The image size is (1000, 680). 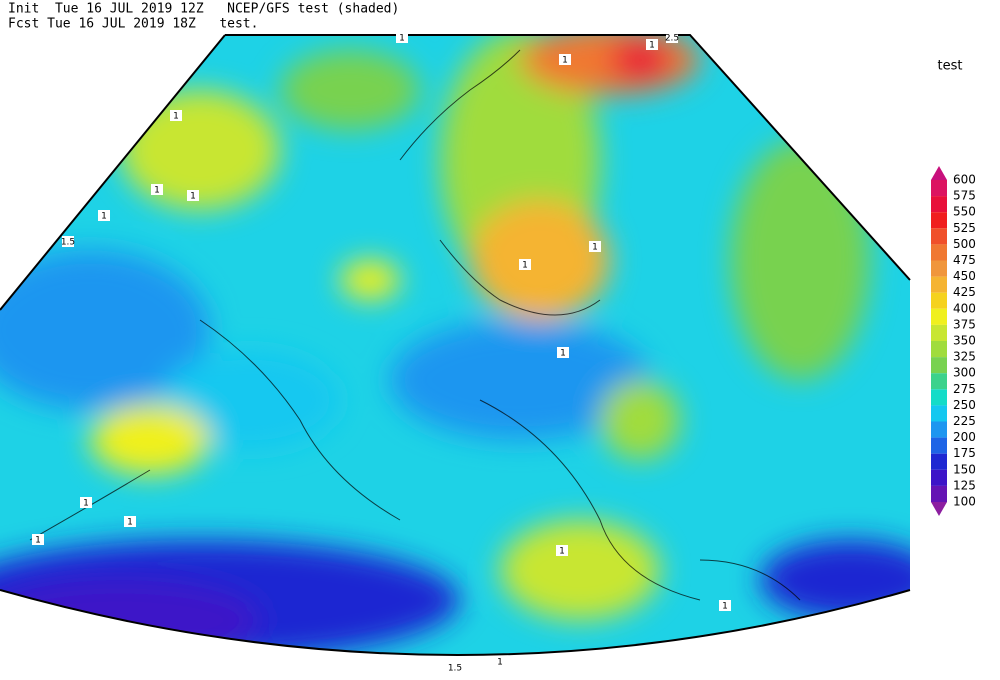 What do you see at coordinates (964, 228) in the screenshot?
I see `colorbar-label: 525` at bounding box center [964, 228].